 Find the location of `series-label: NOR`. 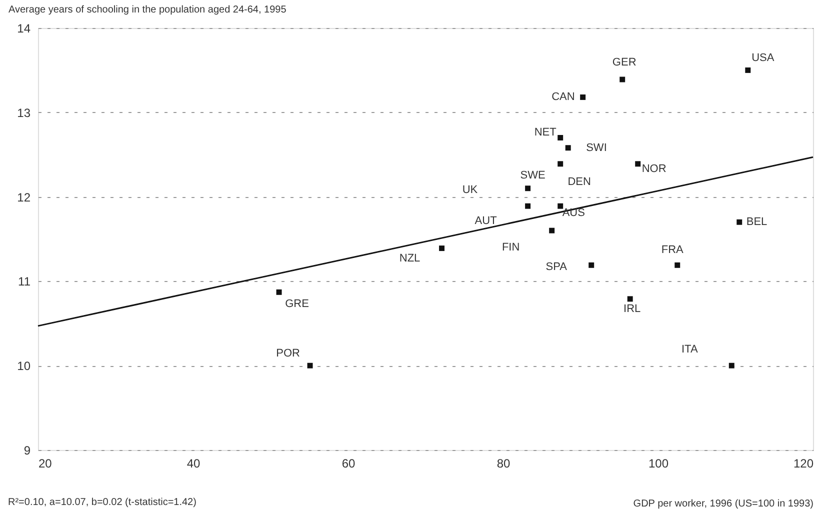

series-label: NOR is located at coordinates (654, 168).